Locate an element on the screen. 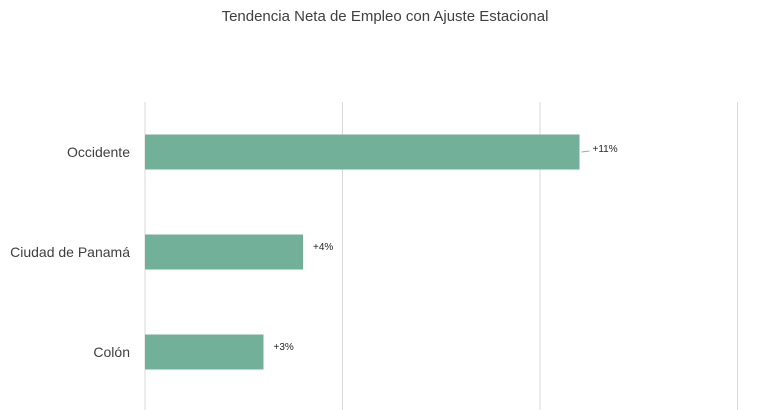  data-label-leader is located at coordinates (585, 151).